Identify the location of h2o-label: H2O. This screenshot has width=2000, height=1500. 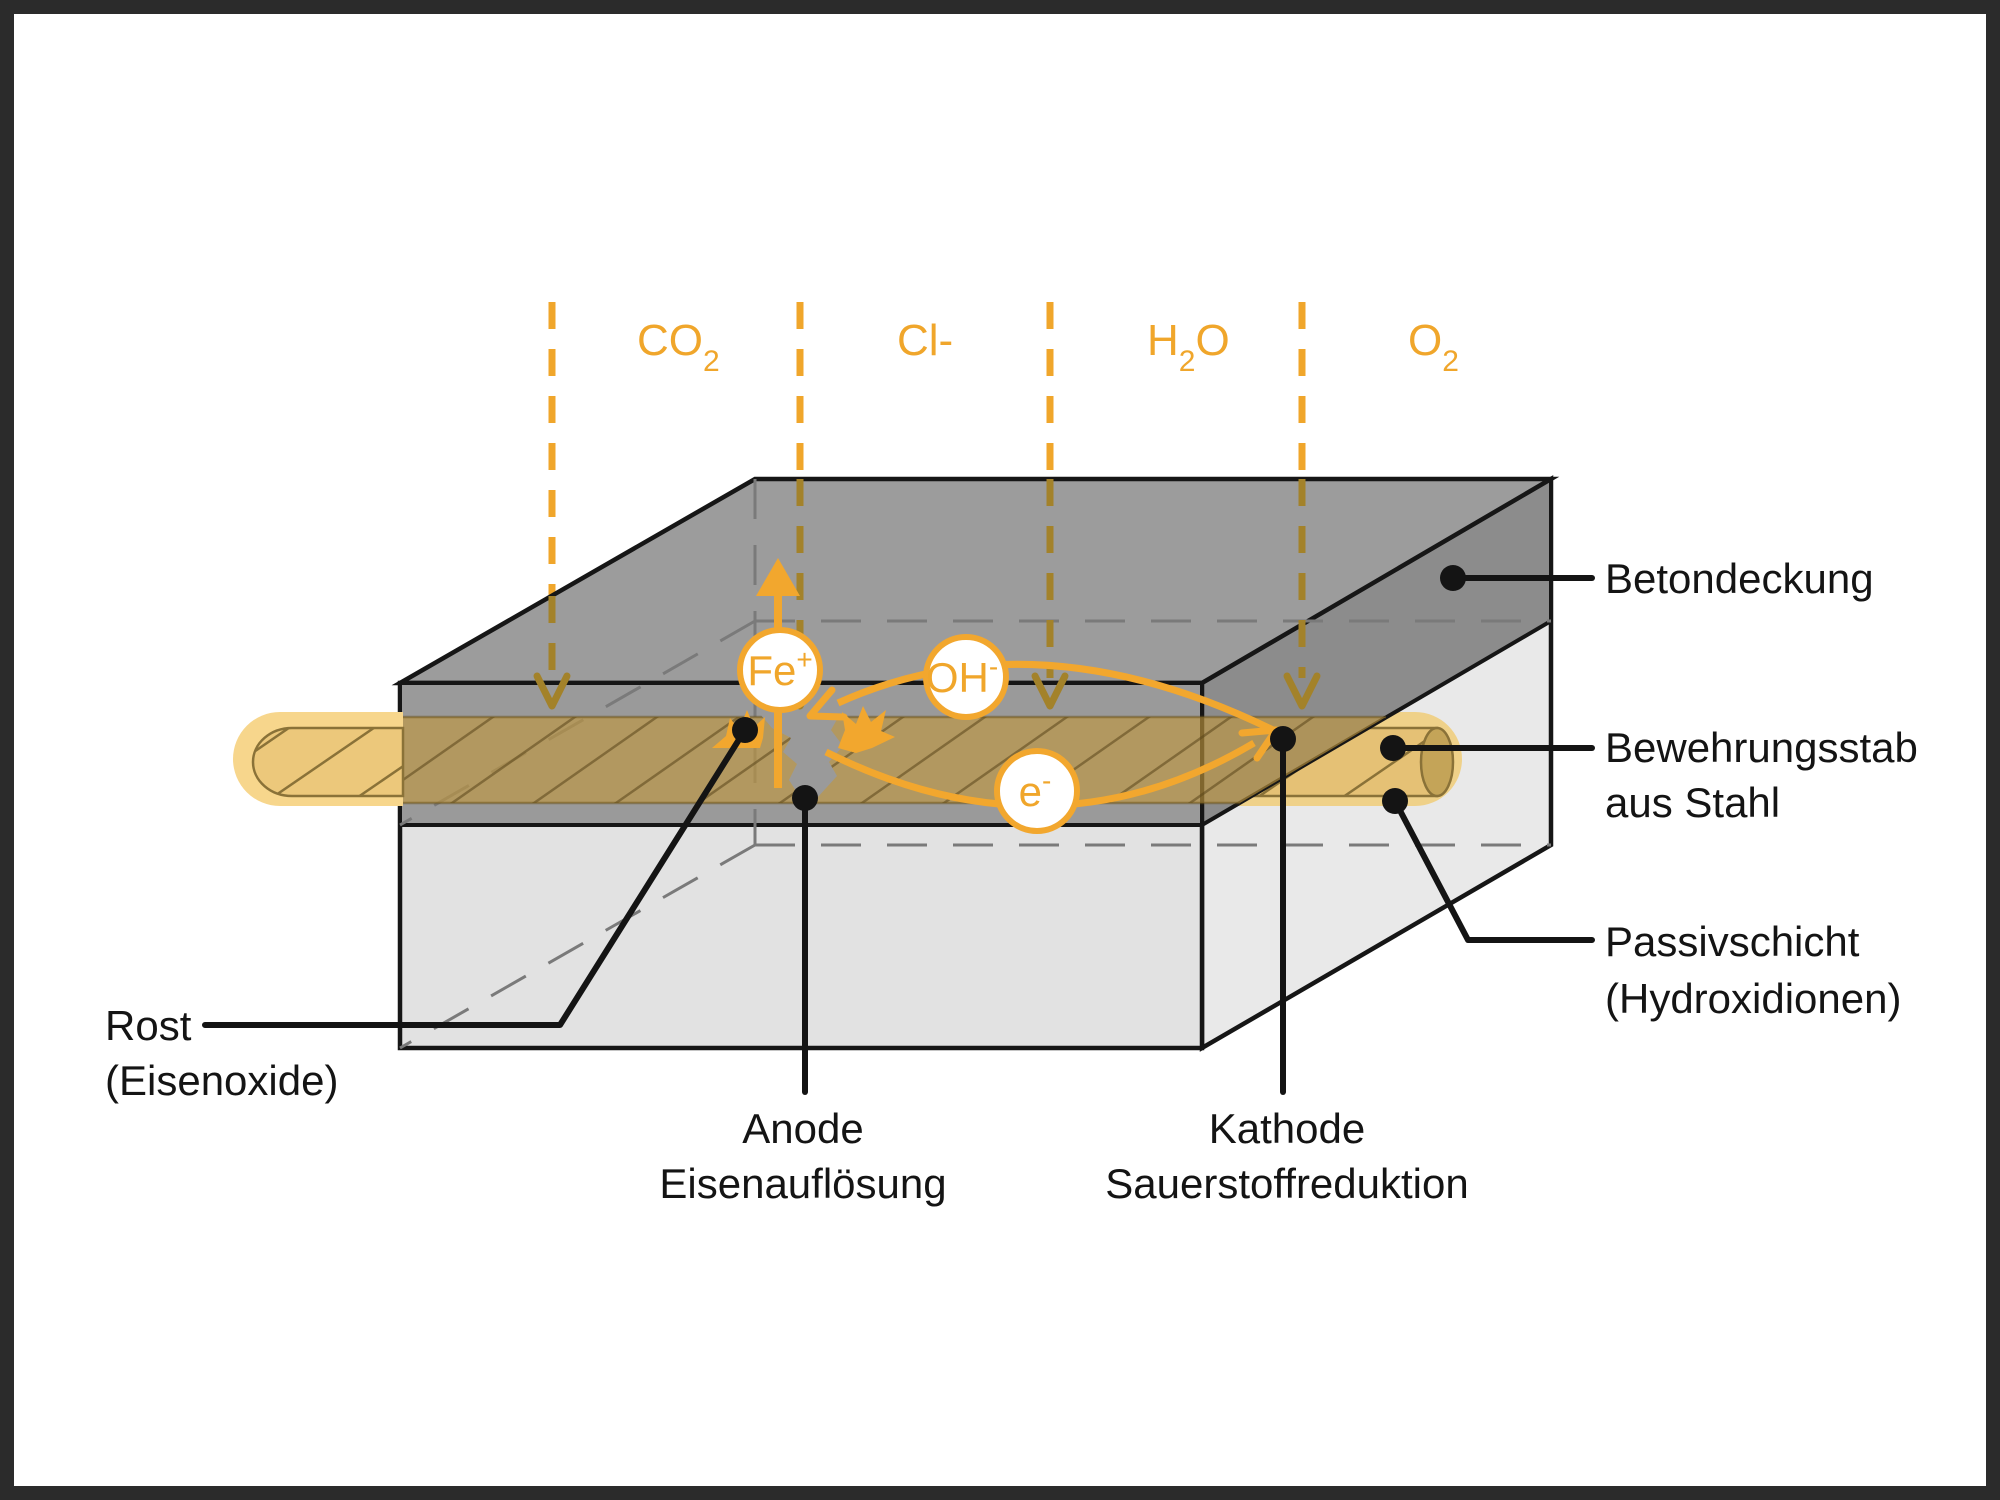
(1188, 347).